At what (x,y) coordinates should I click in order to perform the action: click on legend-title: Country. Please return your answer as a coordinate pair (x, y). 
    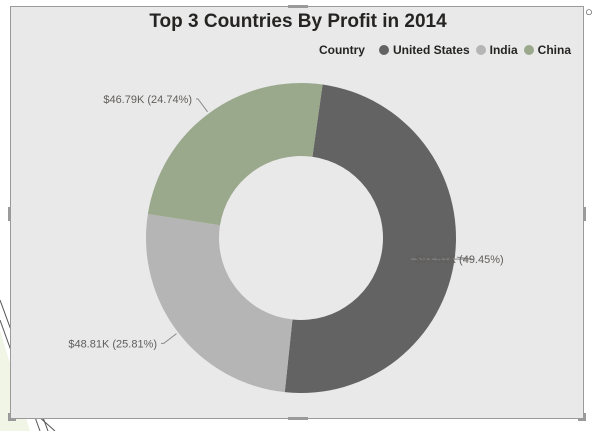
    Looking at the image, I should click on (341, 50).